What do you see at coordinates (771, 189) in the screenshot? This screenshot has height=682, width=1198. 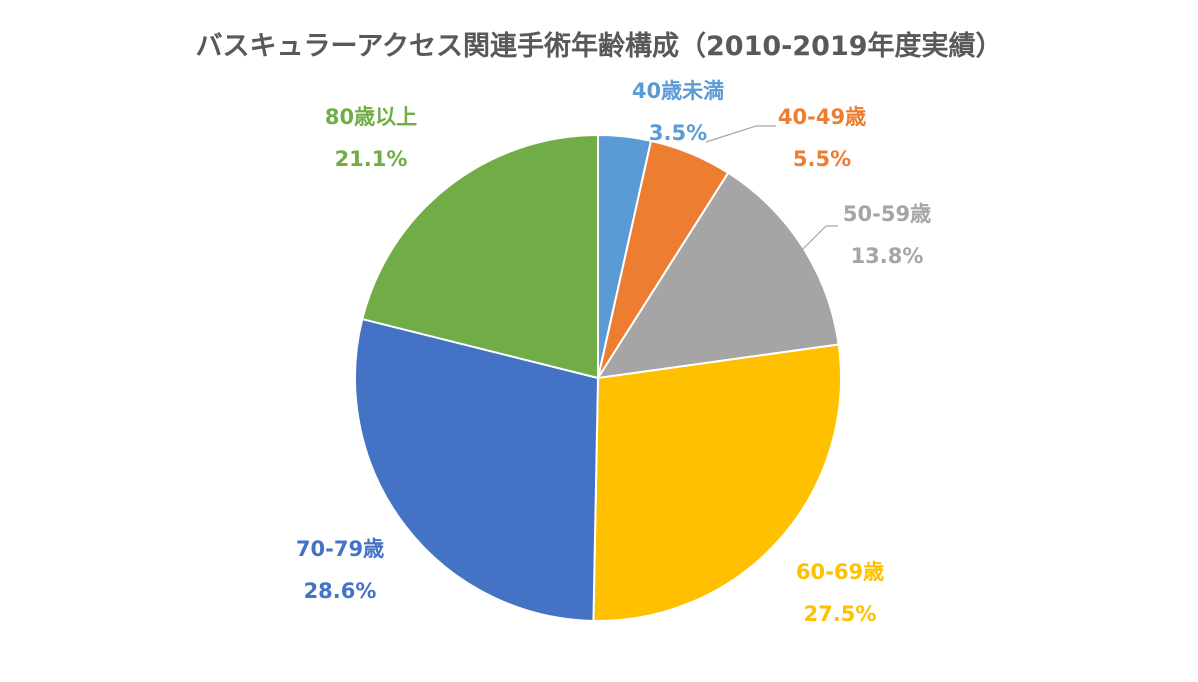 I see `leader-lines` at bounding box center [771, 189].